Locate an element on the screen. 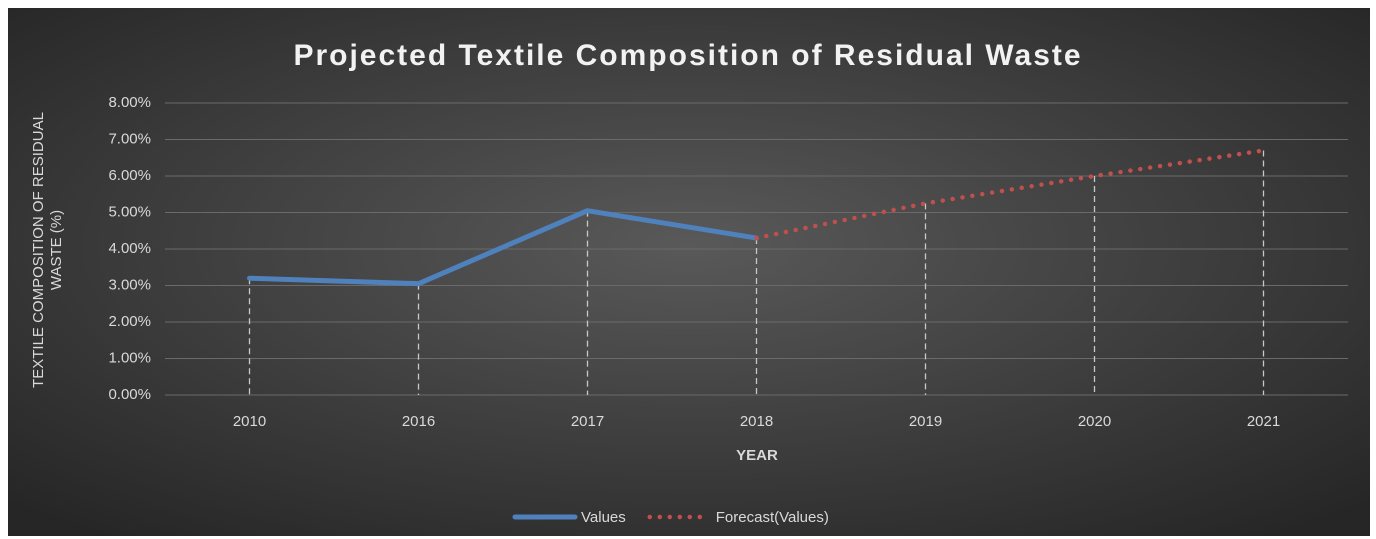 The width and height of the screenshot is (1376, 539). y-tick-label: 1.00% is located at coordinates (129, 357).